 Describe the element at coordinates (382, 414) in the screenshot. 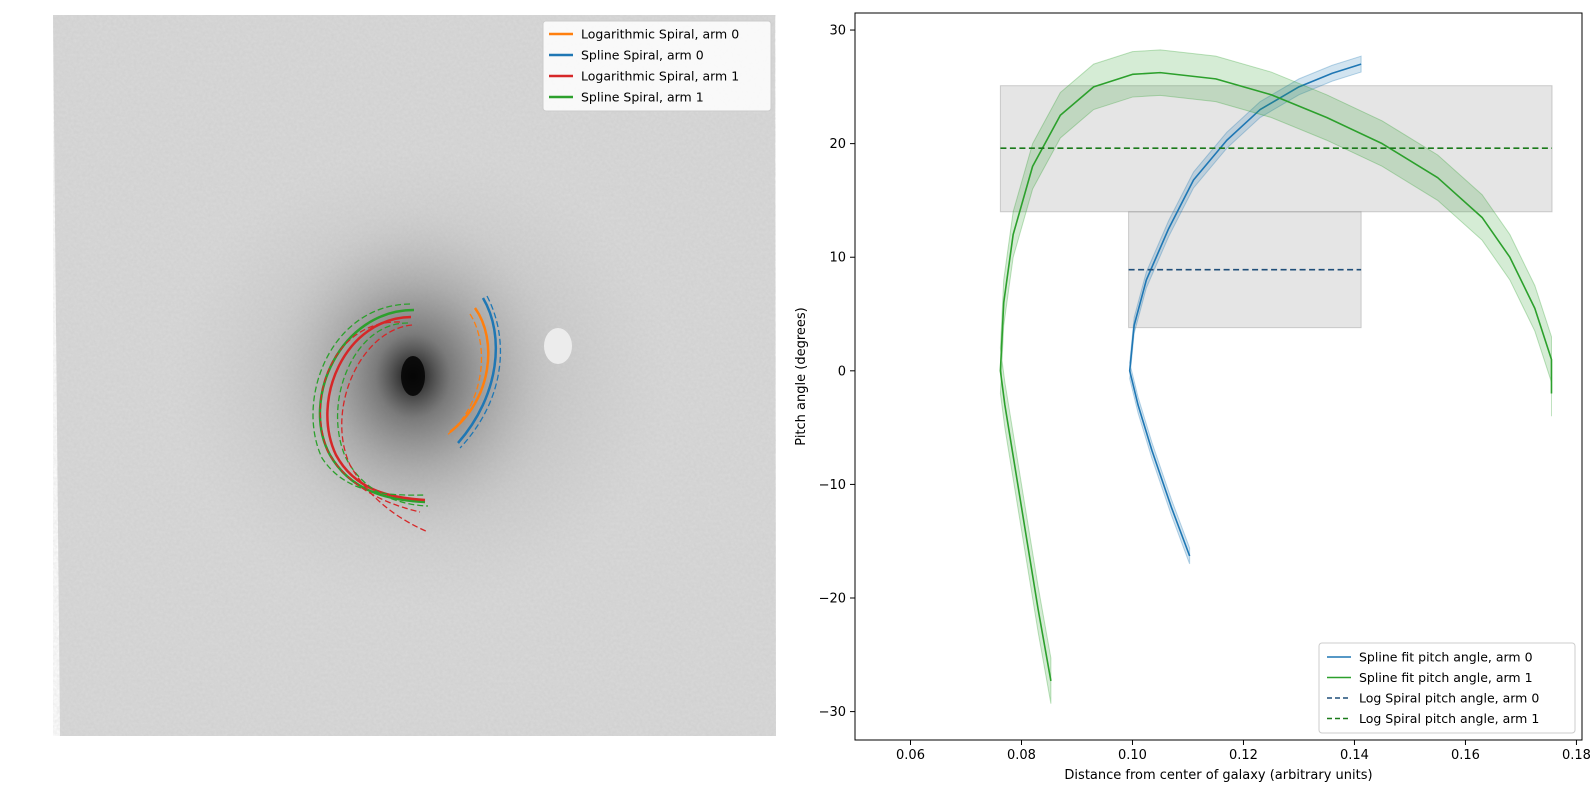

I see `spline-arm-1-bound-b` at that location.